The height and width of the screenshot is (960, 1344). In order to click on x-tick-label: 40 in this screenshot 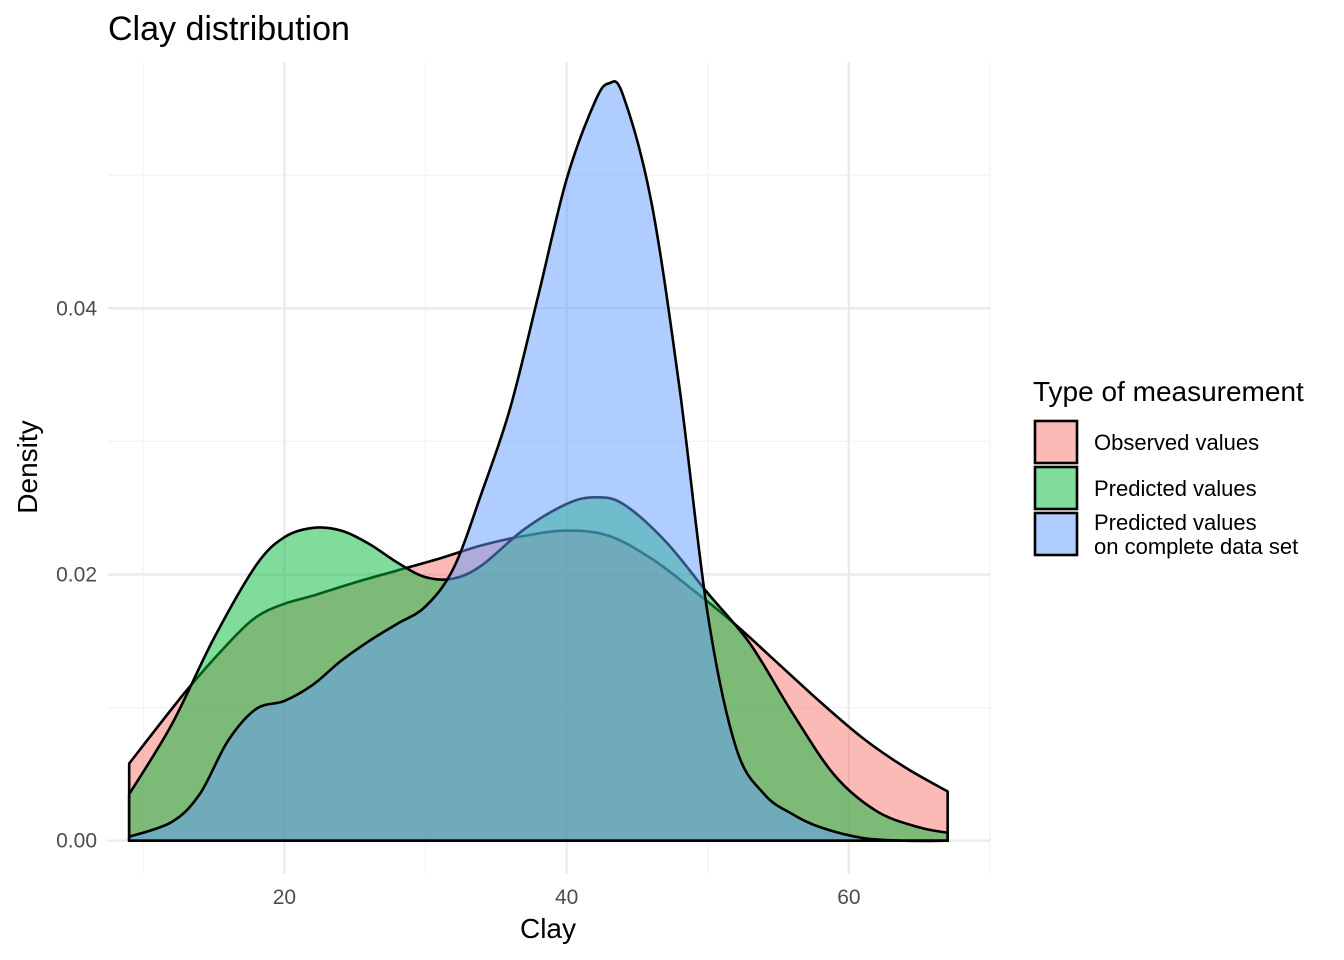, I will do `click(566, 897)`.